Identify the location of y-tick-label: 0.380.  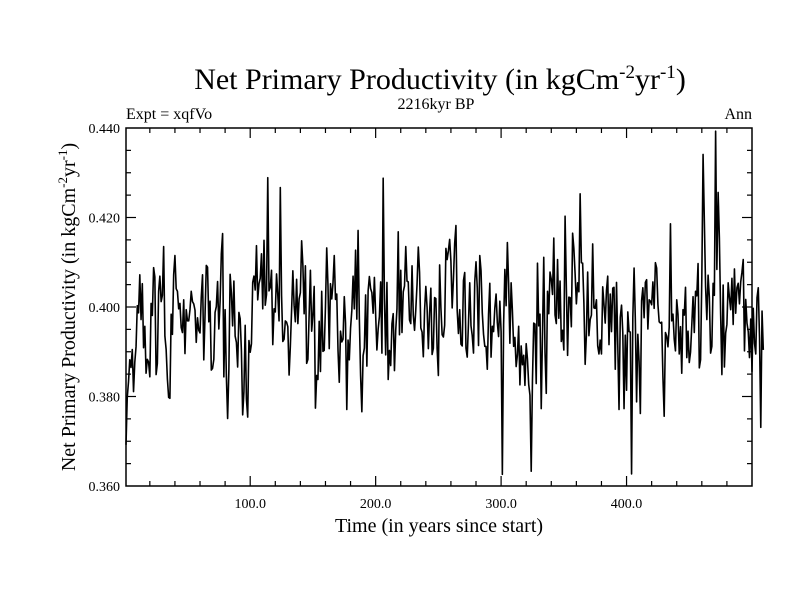
(105, 398).